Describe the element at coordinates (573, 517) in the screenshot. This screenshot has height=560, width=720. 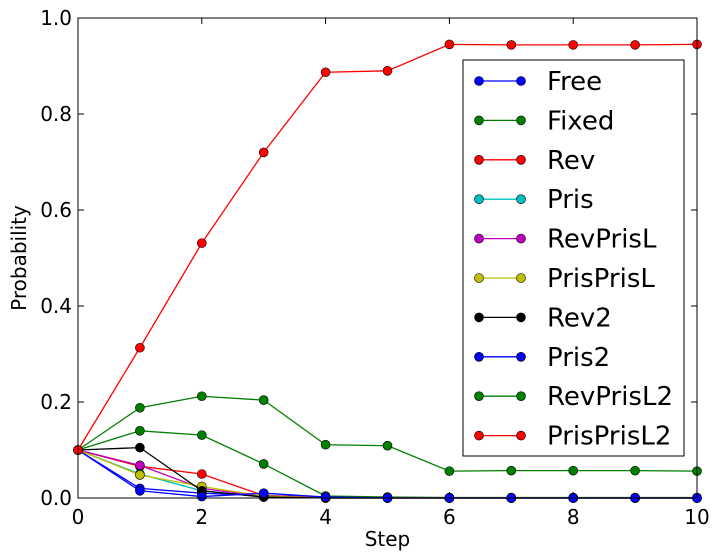
I see `x-tick-label: 8` at that location.